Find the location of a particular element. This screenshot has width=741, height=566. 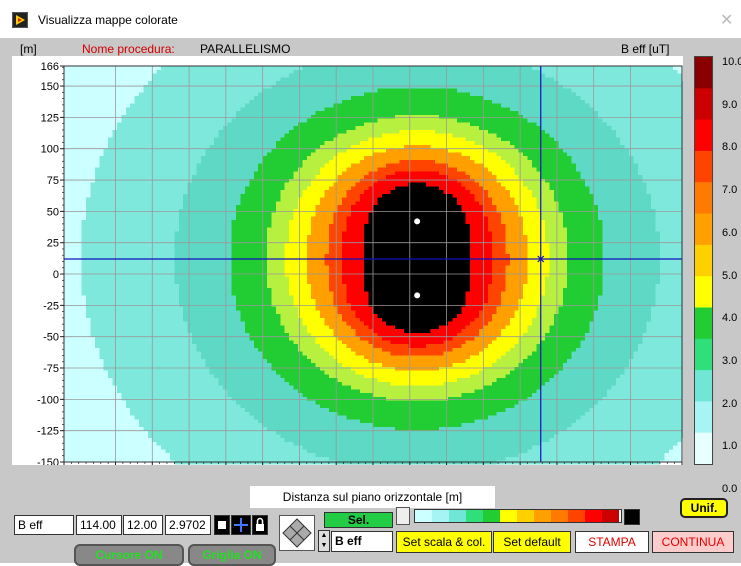

procedure-name: PARALLELISMO is located at coordinates (245, 49).